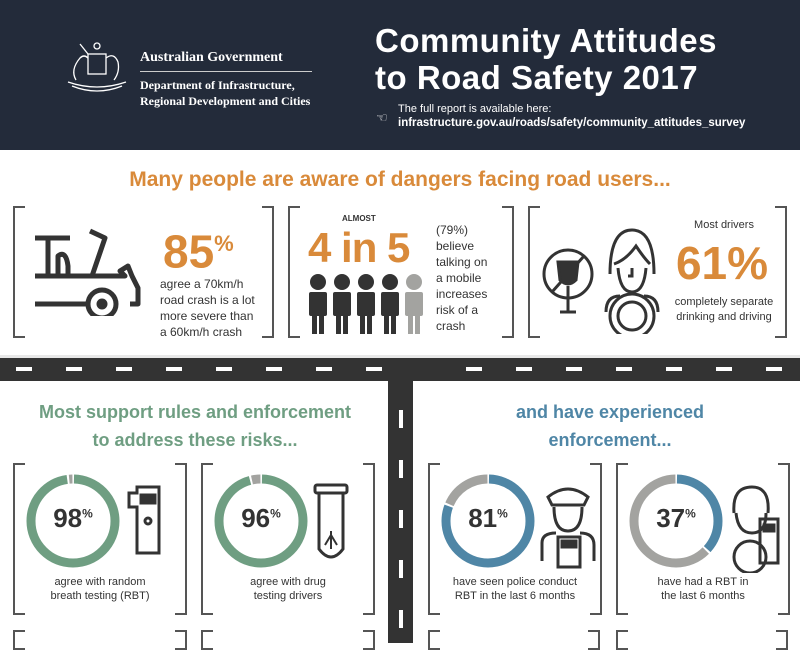  What do you see at coordinates (724, 317) in the screenshot?
I see `stat-text: drinking and driving` at bounding box center [724, 317].